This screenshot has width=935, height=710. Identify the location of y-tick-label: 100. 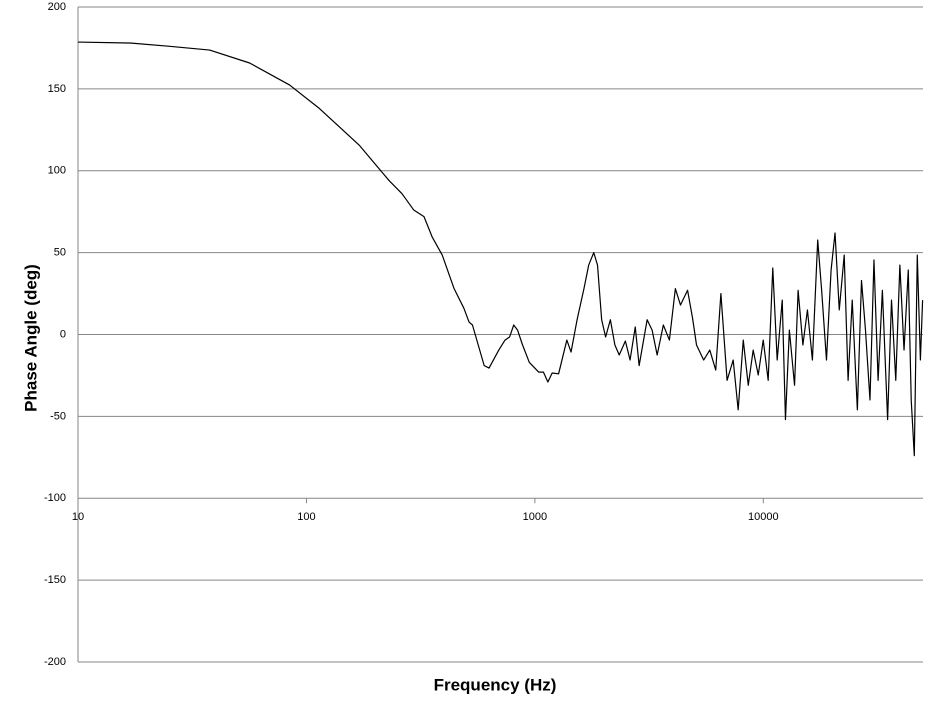
(57, 171).